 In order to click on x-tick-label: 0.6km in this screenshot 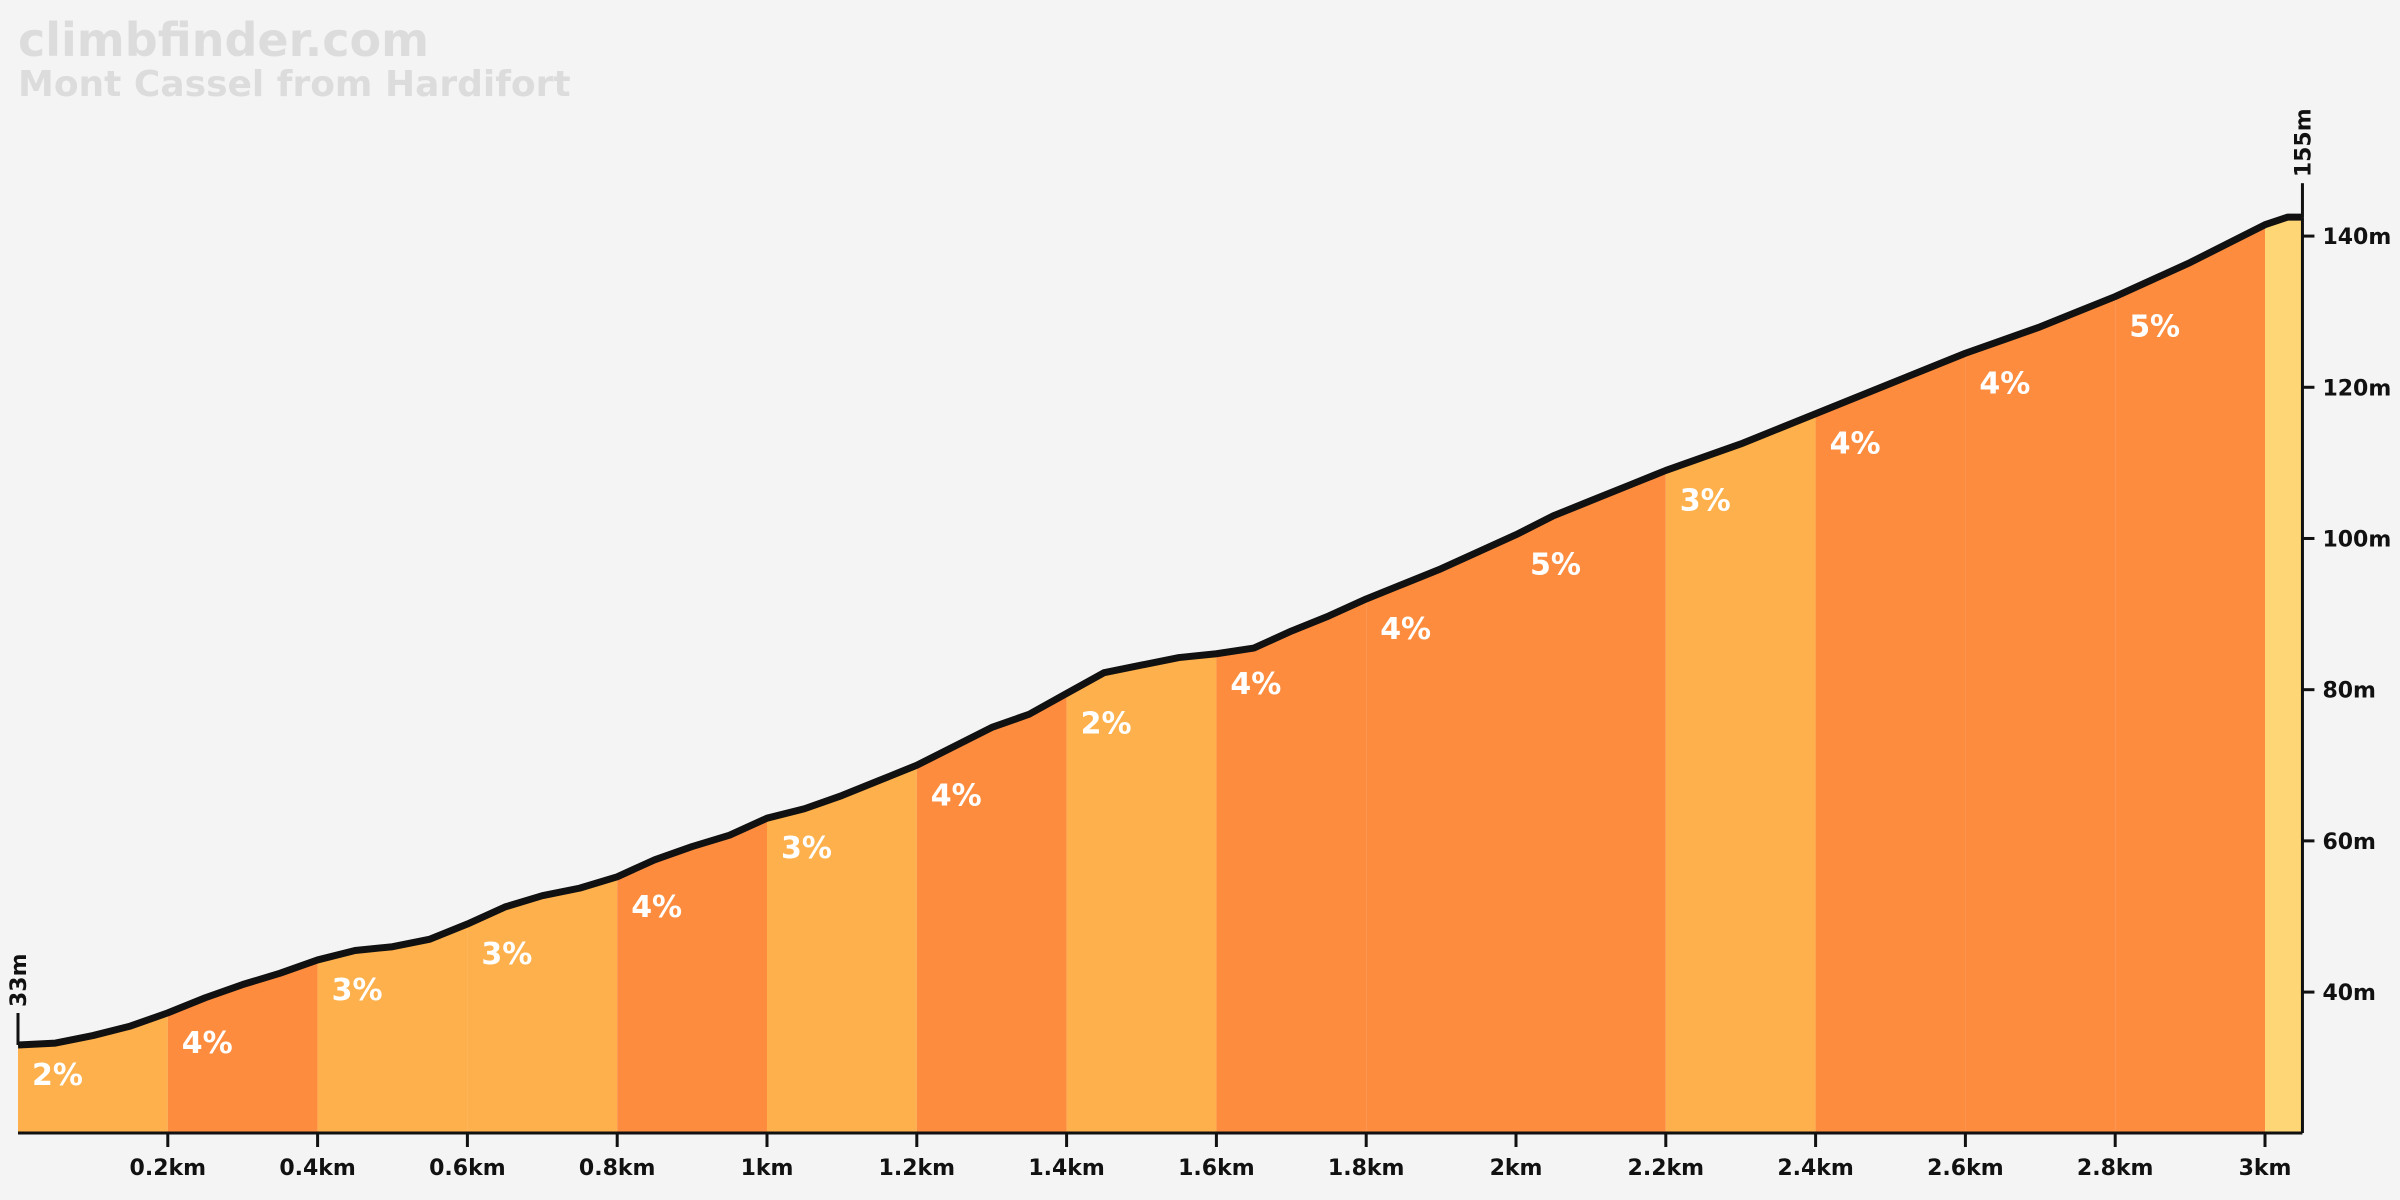, I will do `click(467, 1168)`.